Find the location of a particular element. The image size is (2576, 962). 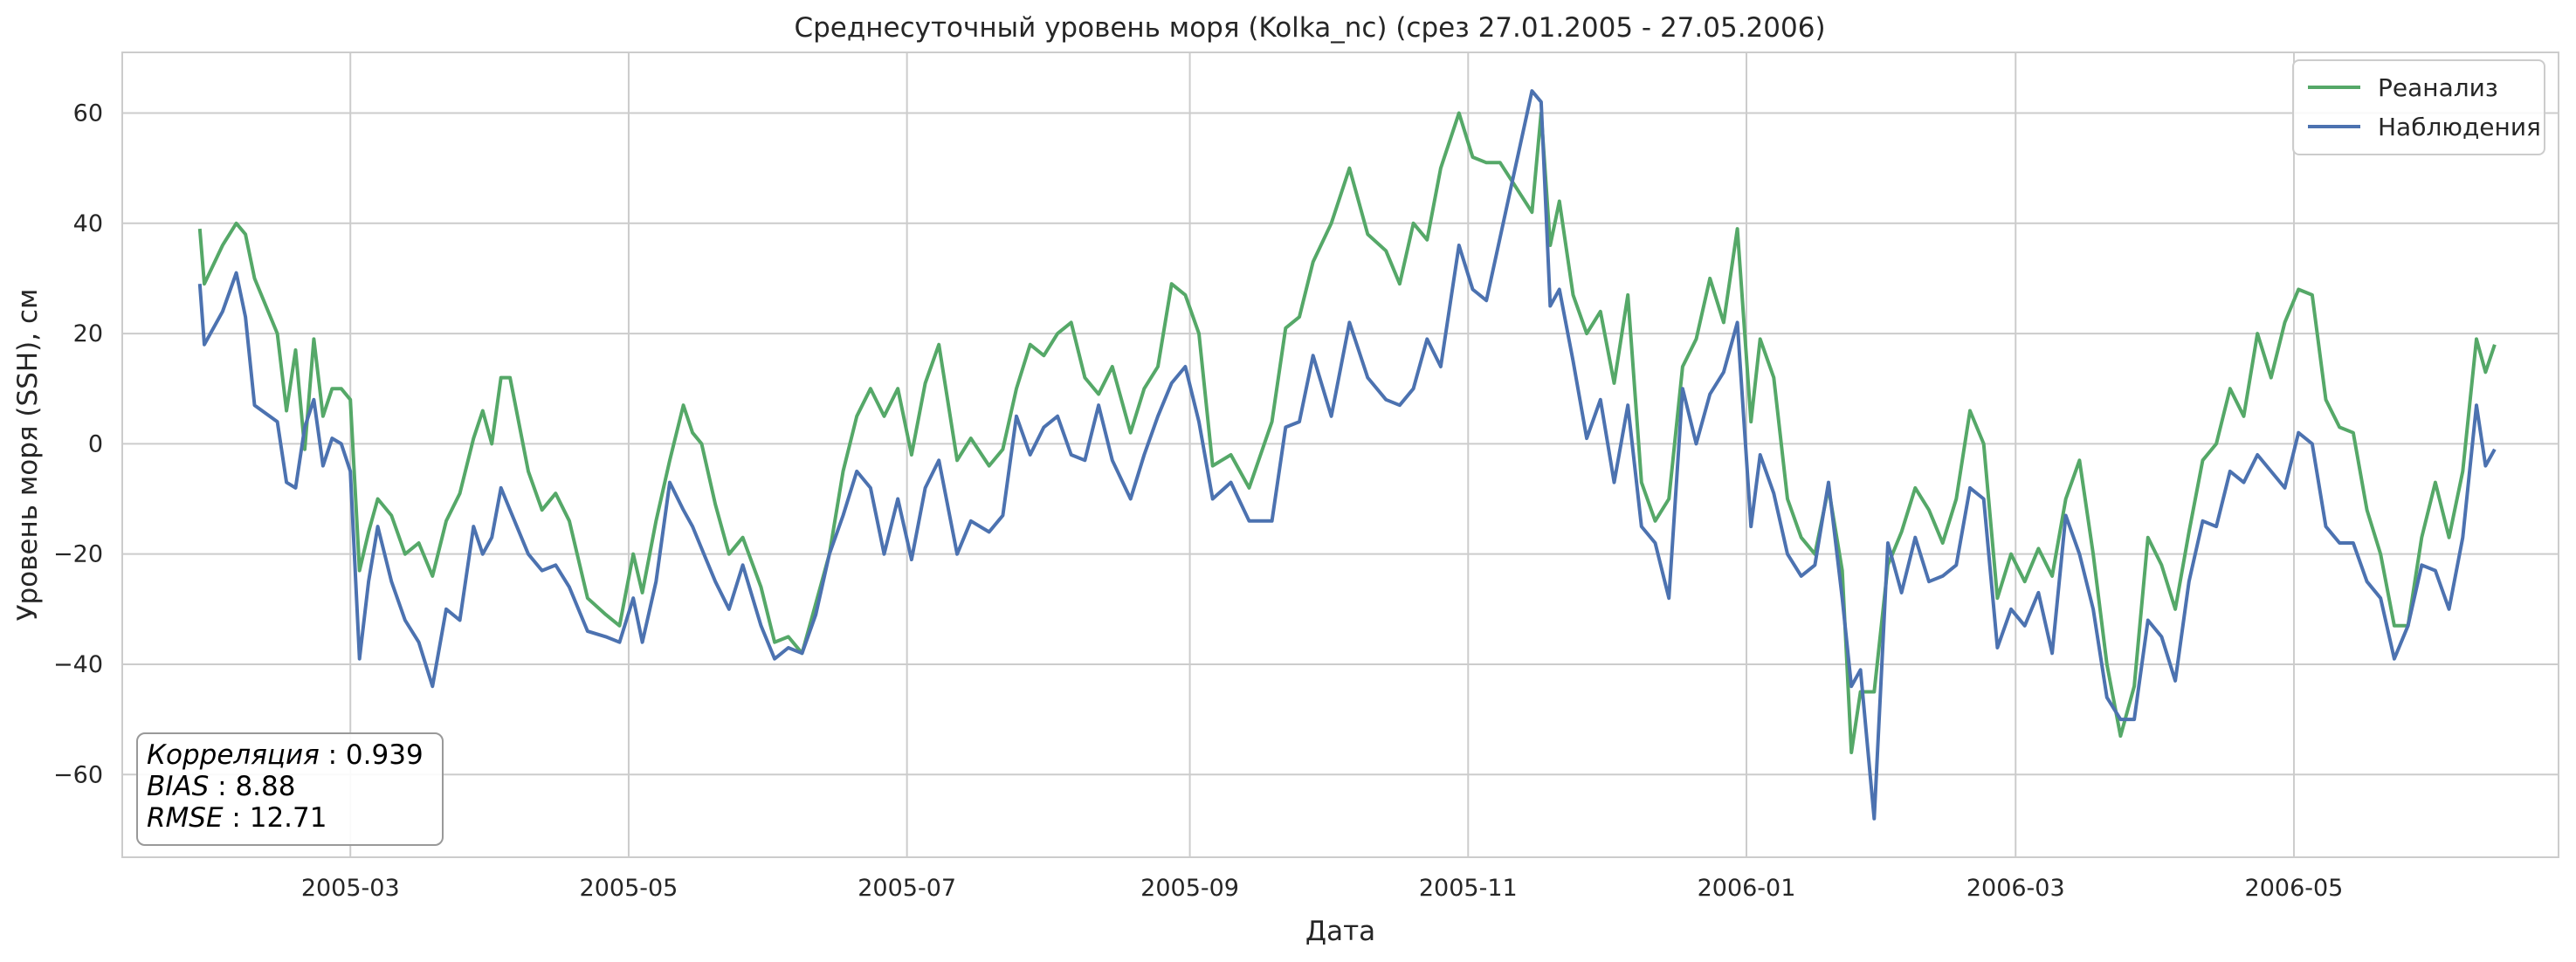

x-tick-label: 2005-09 is located at coordinates (1189, 888).